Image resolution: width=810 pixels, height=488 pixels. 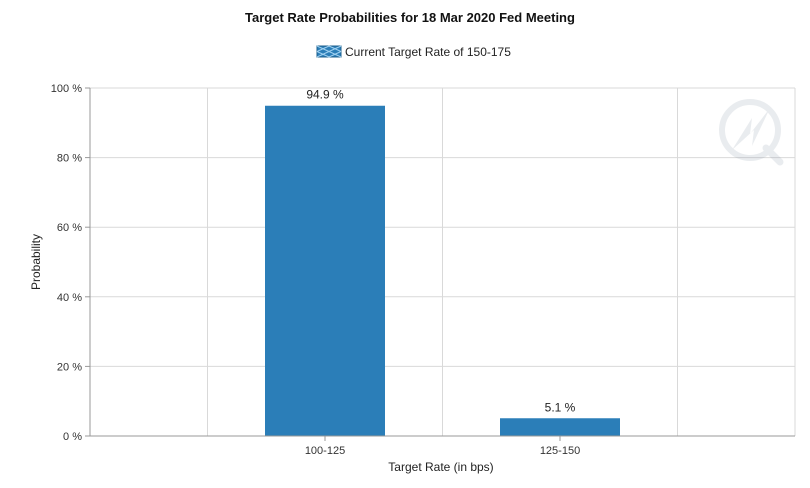 What do you see at coordinates (325, 95) in the screenshot?
I see `data-label: 94.9 %` at bounding box center [325, 95].